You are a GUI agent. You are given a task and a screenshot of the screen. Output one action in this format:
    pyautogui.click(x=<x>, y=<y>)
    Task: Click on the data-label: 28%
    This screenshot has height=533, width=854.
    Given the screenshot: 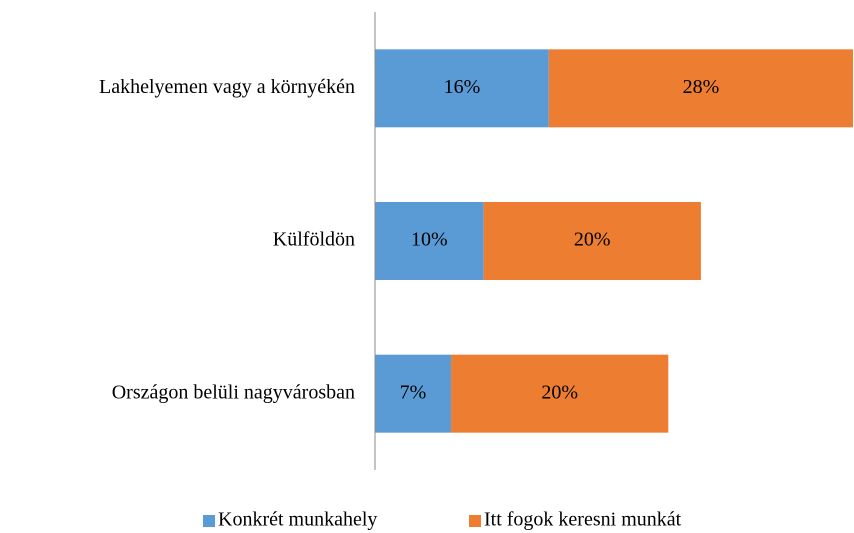 What is the action you would take?
    pyautogui.click(x=701, y=87)
    